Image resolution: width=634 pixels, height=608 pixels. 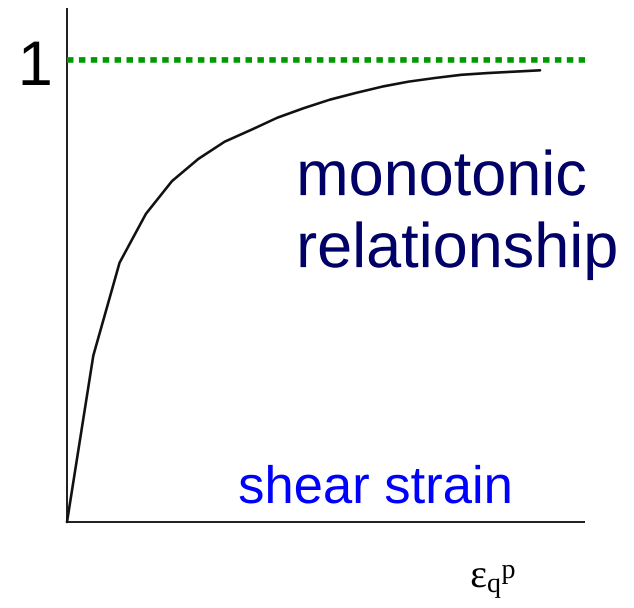 What do you see at coordinates (493, 581) in the screenshot?
I see `x-axis-title: ε$_{q}$$^{p}$` at bounding box center [493, 581].